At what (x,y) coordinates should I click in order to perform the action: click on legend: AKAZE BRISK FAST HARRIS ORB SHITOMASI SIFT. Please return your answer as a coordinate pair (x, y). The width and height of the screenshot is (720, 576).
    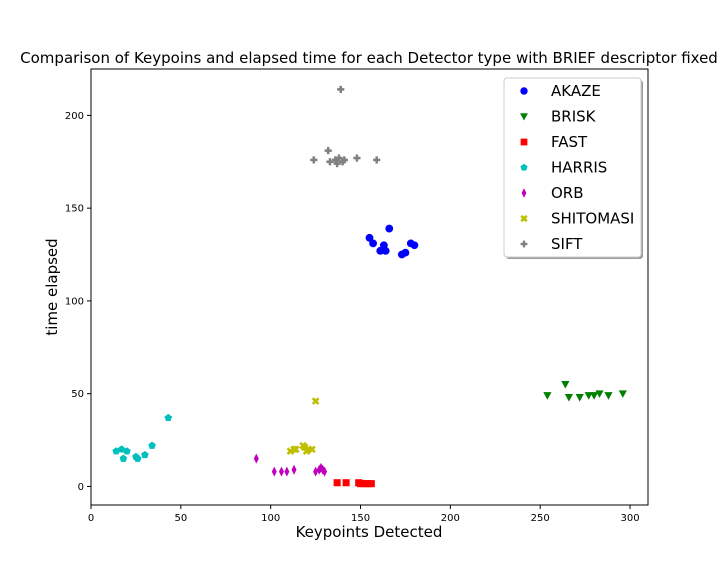
    Looking at the image, I should click on (573, 168).